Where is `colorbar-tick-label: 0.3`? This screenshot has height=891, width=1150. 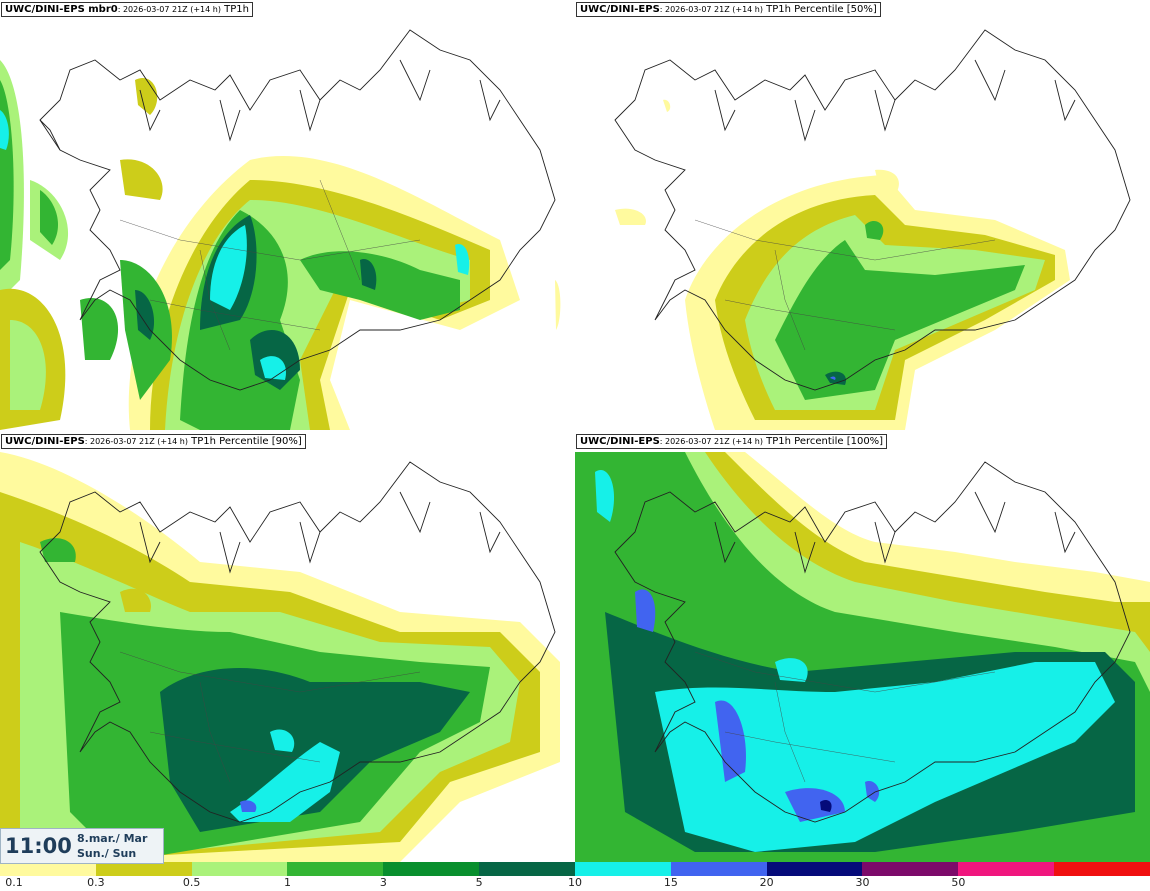 colorbar-tick-label: 0.3 is located at coordinates (96, 882).